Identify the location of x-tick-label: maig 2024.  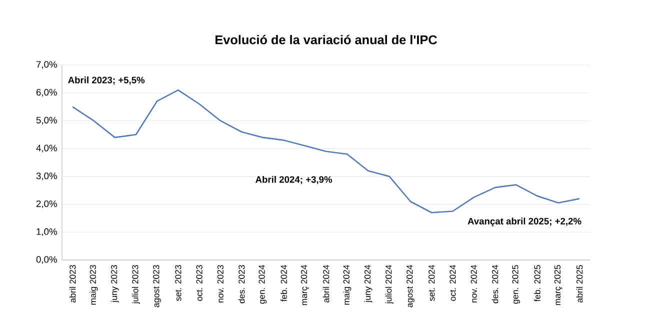
(347, 284).